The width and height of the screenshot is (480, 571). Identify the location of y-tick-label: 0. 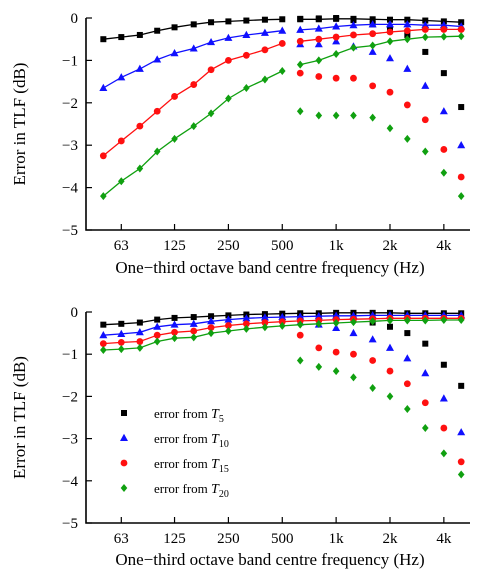
(75, 313).